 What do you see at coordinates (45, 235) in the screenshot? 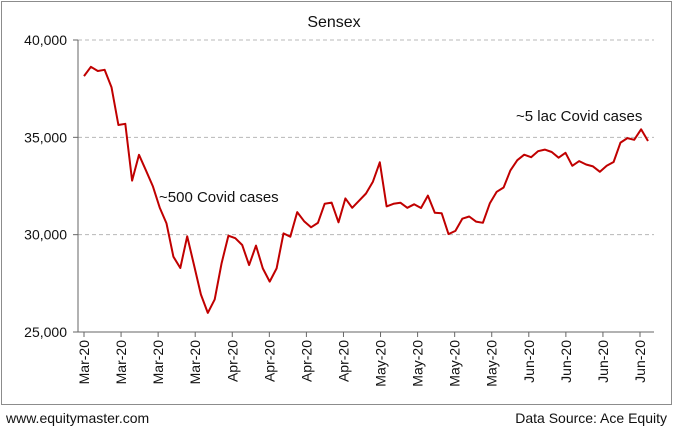
I see `y-tick-label: 30,000` at bounding box center [45, 235].